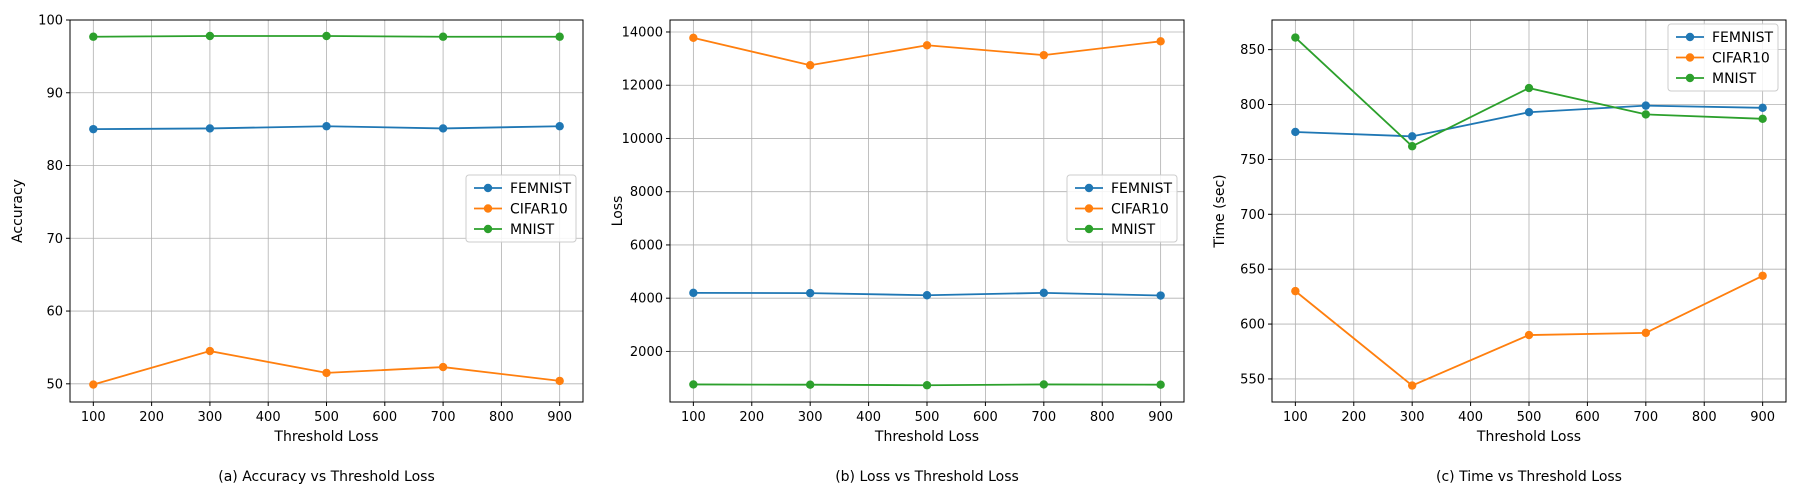 This screenshot has width=1800, height=504. What do you see at coordinates (642, 86) in the screenshot?
I see `y-tick-label: 12000` at bounding box center [642, 86].